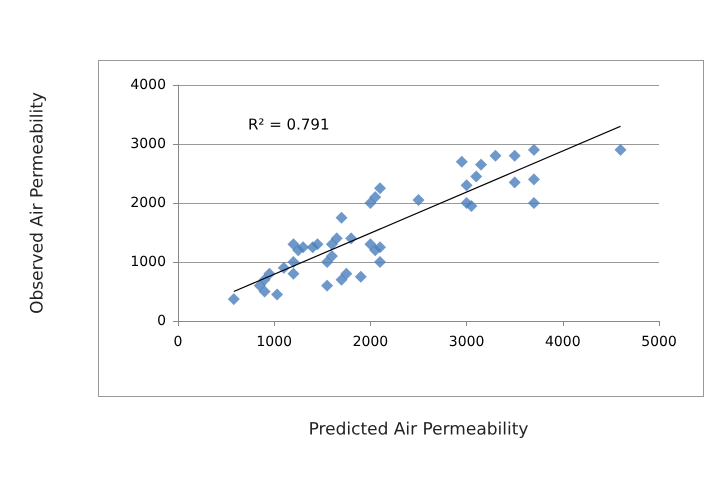 Image resolution: width=709 pixels, height=485 pixels. What do you see at coordinates (418, 430) in the screenshot?
I see `x-axis-title: Predicted Air Permeability` at bounding box center [418, 430].